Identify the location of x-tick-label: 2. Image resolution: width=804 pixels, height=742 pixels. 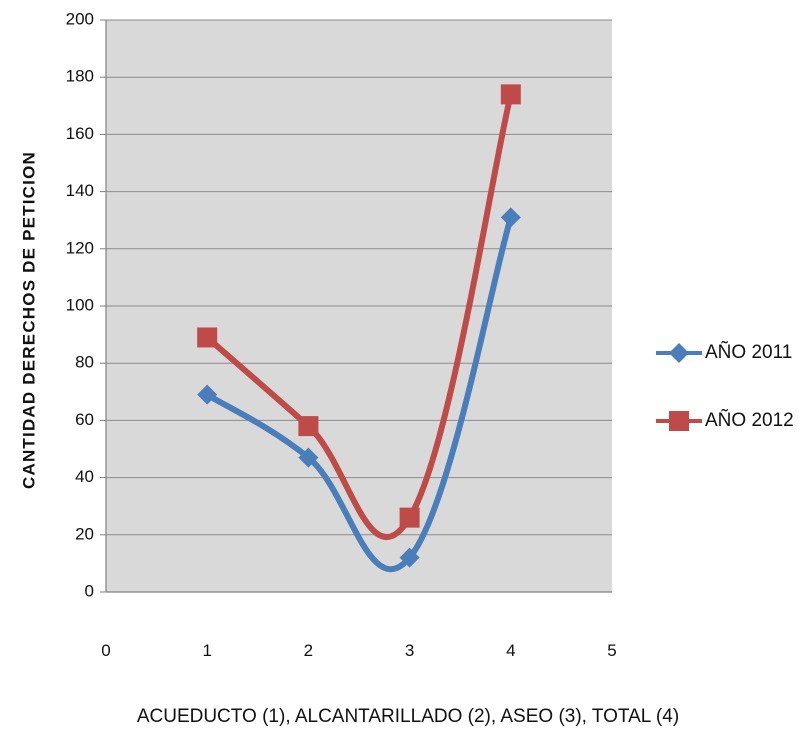
(308, 650).